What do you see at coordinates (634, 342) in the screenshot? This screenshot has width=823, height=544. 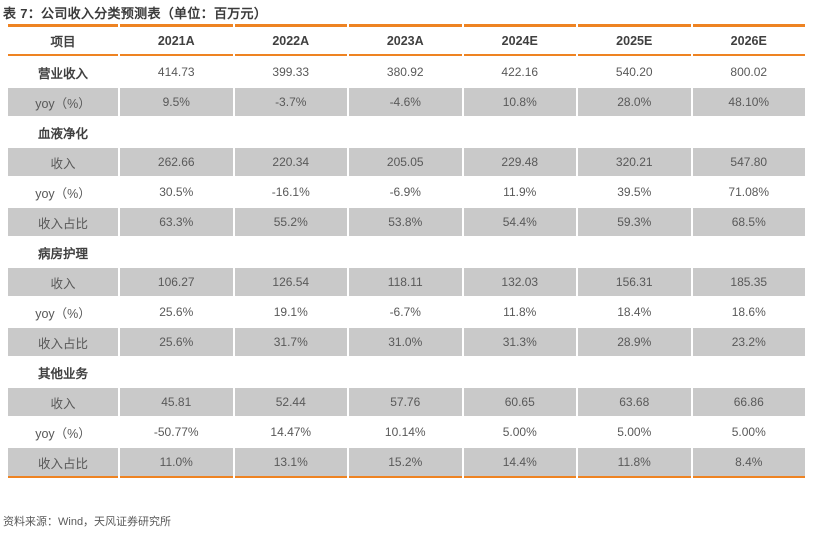 I see `value-cell: 28.9%` at bounding box center [634, 342].